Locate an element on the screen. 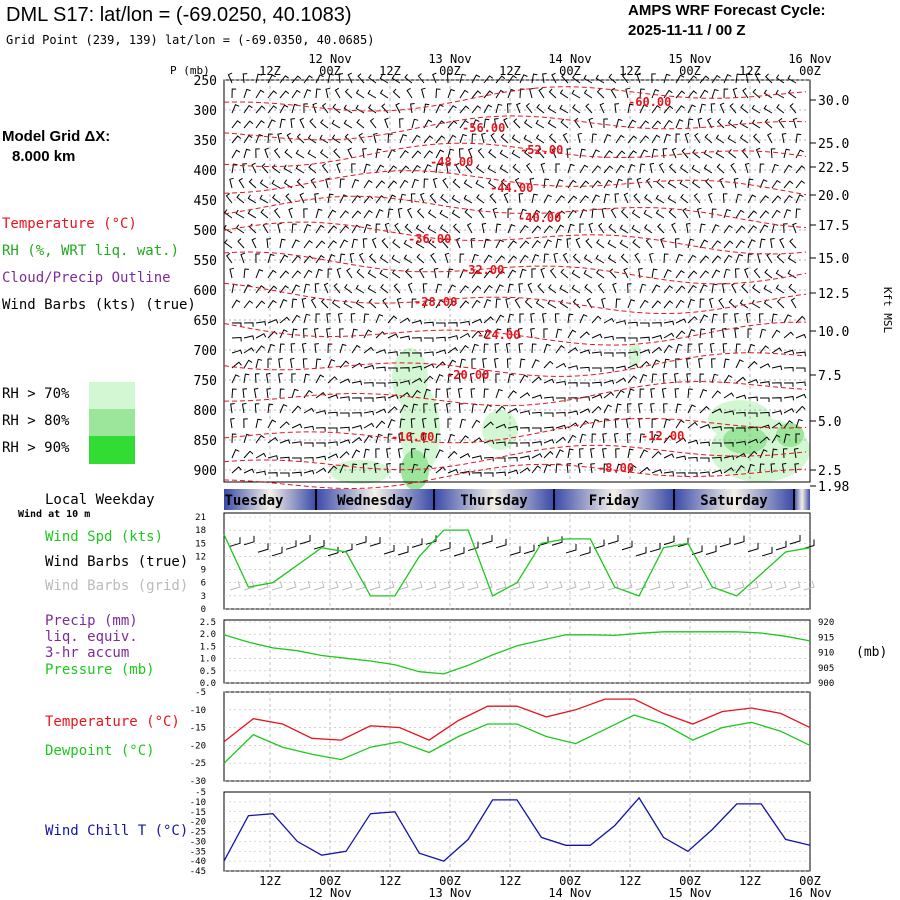  temperature-tick-label: -10 is located at coordinates (198, 711).